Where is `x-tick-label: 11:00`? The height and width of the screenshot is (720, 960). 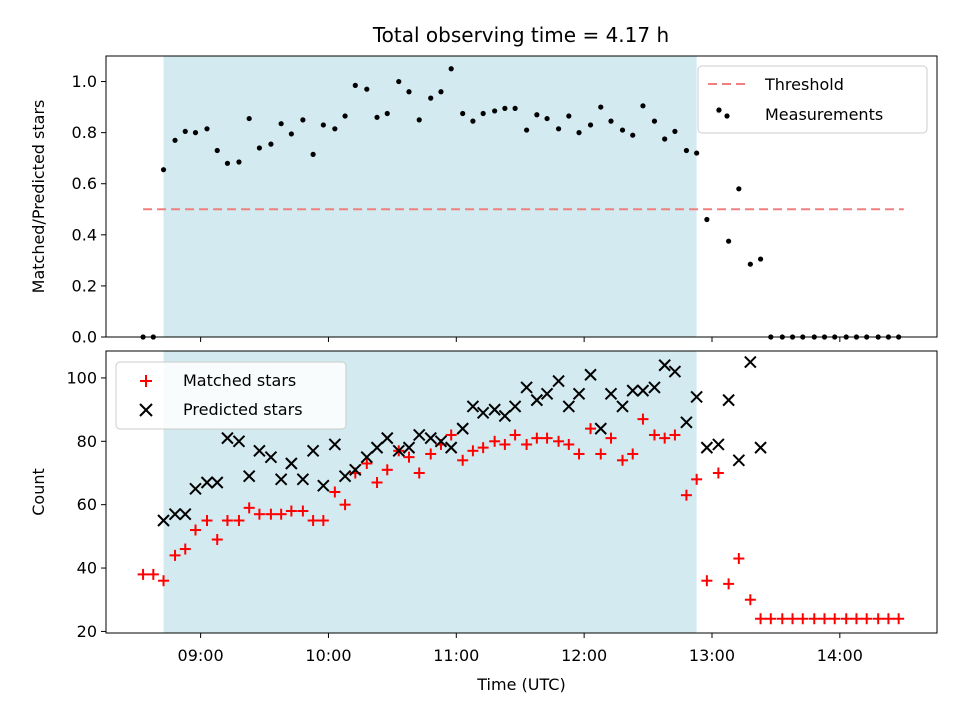
x-tick-label: 11:00 is located at coordinates (456, 655).